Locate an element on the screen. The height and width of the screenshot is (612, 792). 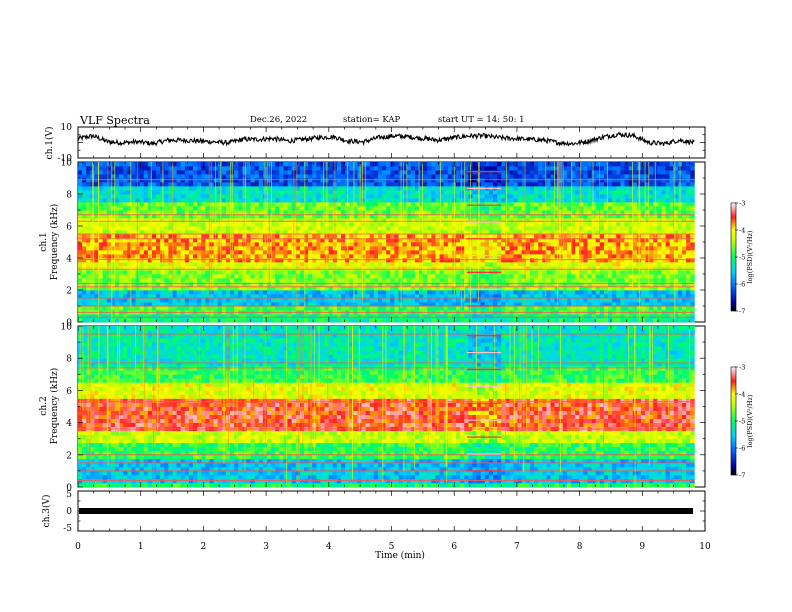
ch1-waveform-line is located at coordinates (386, 139).